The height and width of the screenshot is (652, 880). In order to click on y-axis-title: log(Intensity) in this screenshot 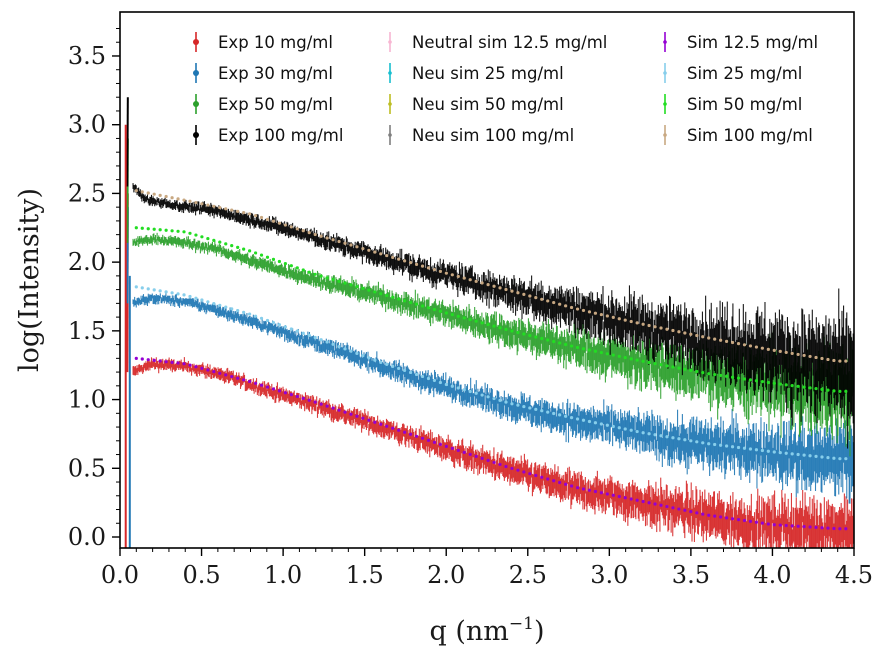, I will do `click(29, 280)`.